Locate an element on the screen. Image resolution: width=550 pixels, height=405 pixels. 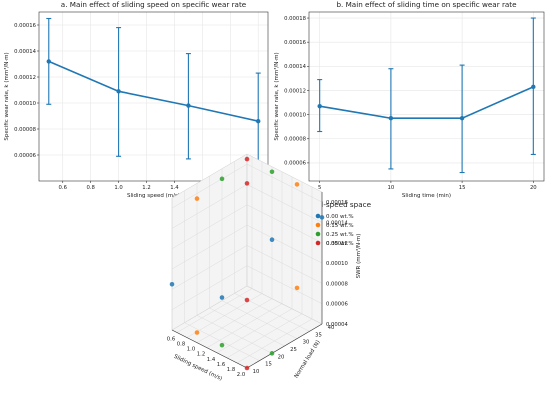
x-tick-label: 0.8 is located at coordinates (90, 188).